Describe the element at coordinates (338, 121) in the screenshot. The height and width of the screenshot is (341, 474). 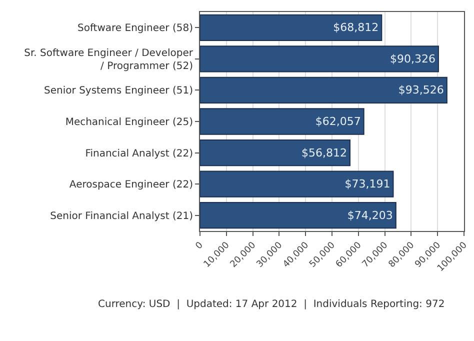
I see `data-label: $62,057` at that location.